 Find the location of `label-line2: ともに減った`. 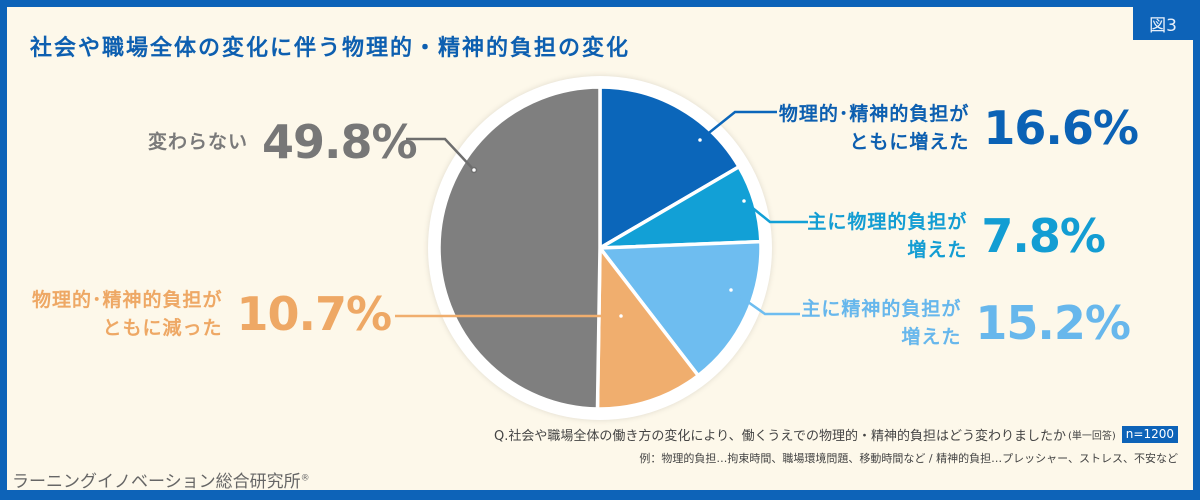

label-line2: ともに減った is located at coordinates (162, 328).